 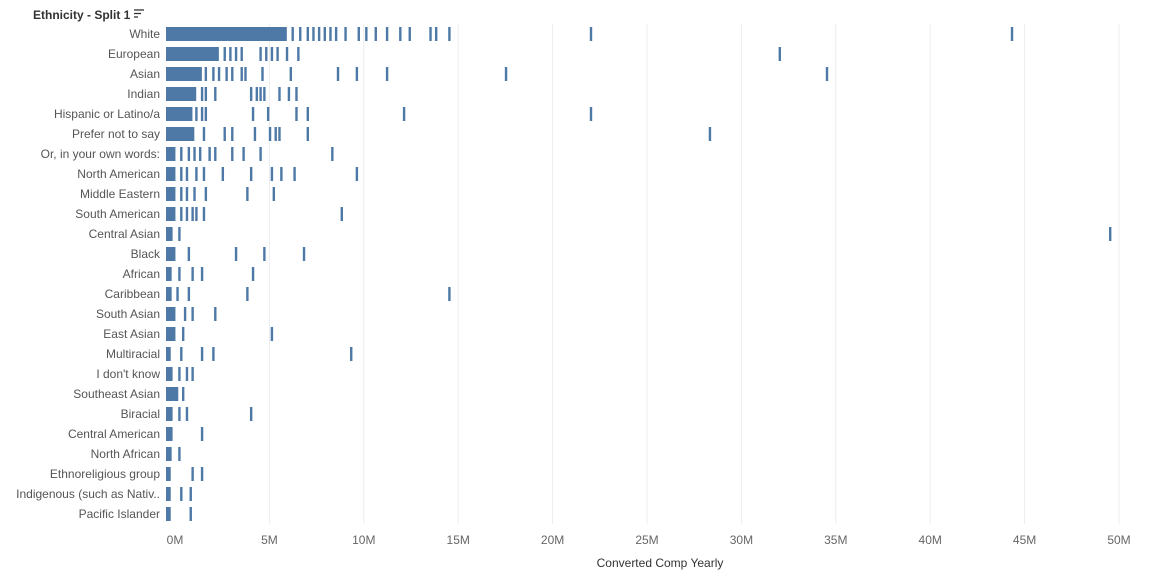 What do you see at coordinates (100, 154) in the screenshot?
I see `category-label: Or, in your own words:` at bounding box center [100, 154].